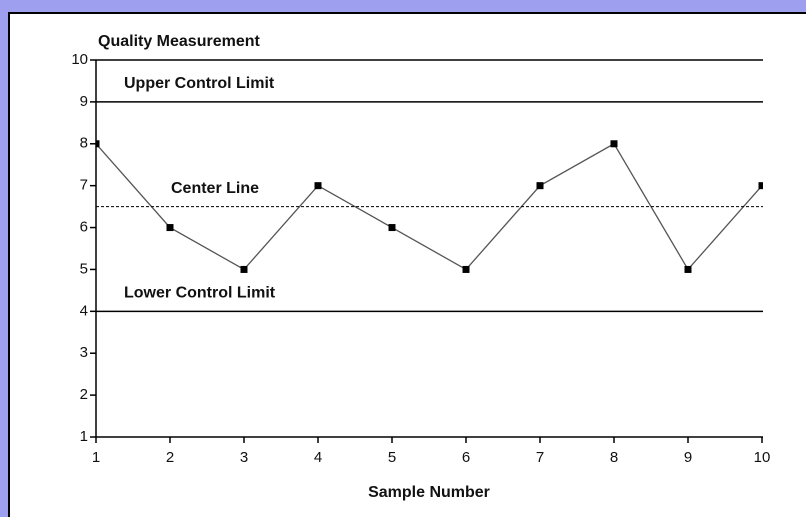 Image resolution: width=806 pixels, height=517 pixels. Describe the element at coordinates (466, 457) in the screenshot. I see `x-tick-label: 6` at that location.